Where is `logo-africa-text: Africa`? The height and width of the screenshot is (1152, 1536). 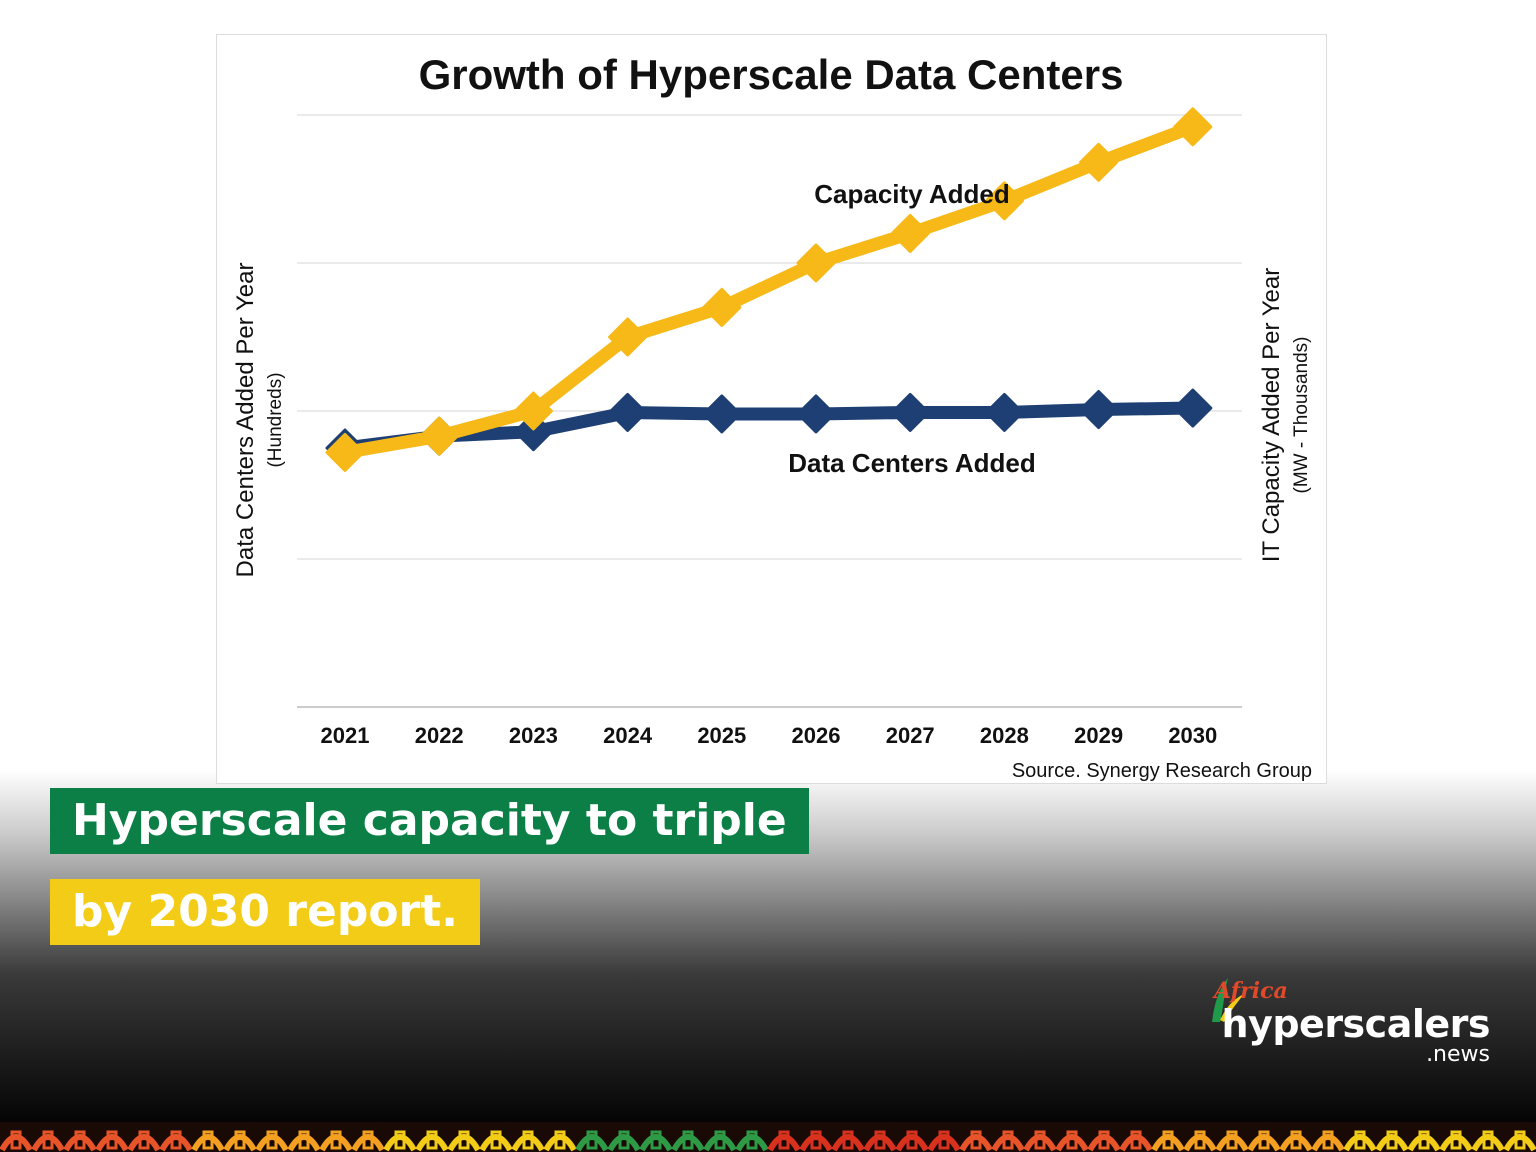 logo-africa-text: Africa is located at coordinates (1251, 991).